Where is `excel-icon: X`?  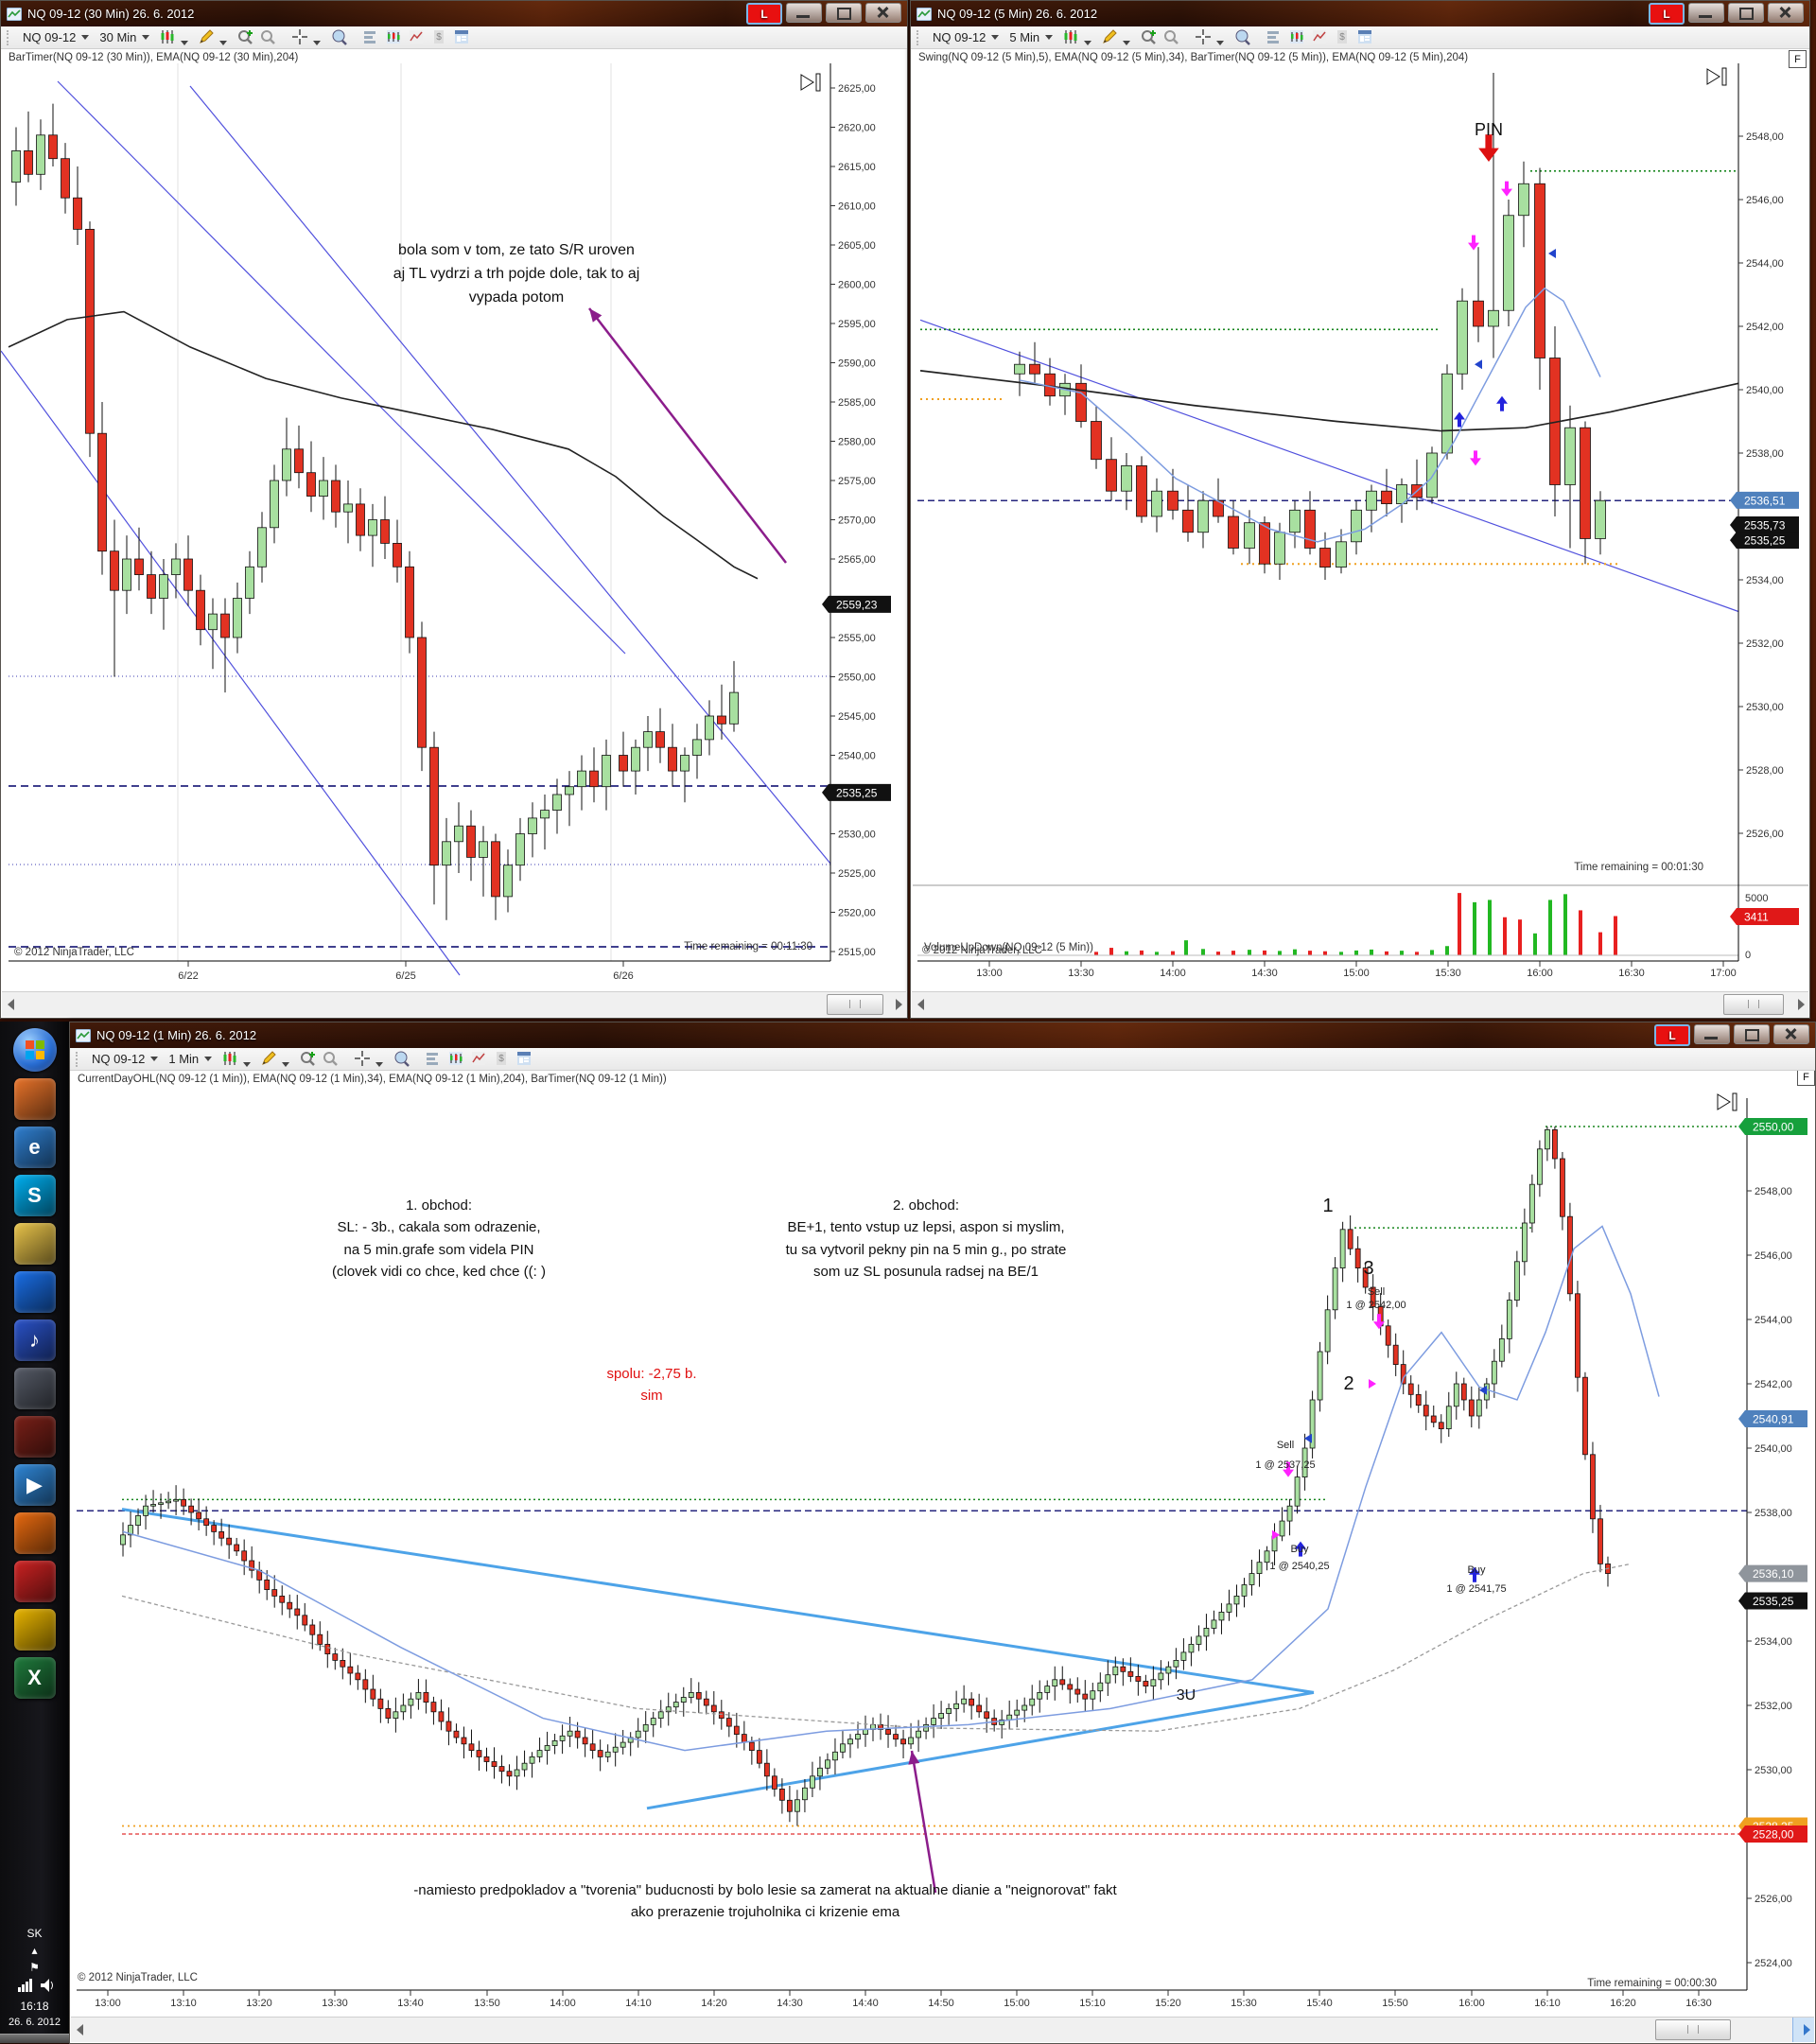
excel-icon: X is located at coordinates (34, 1678).